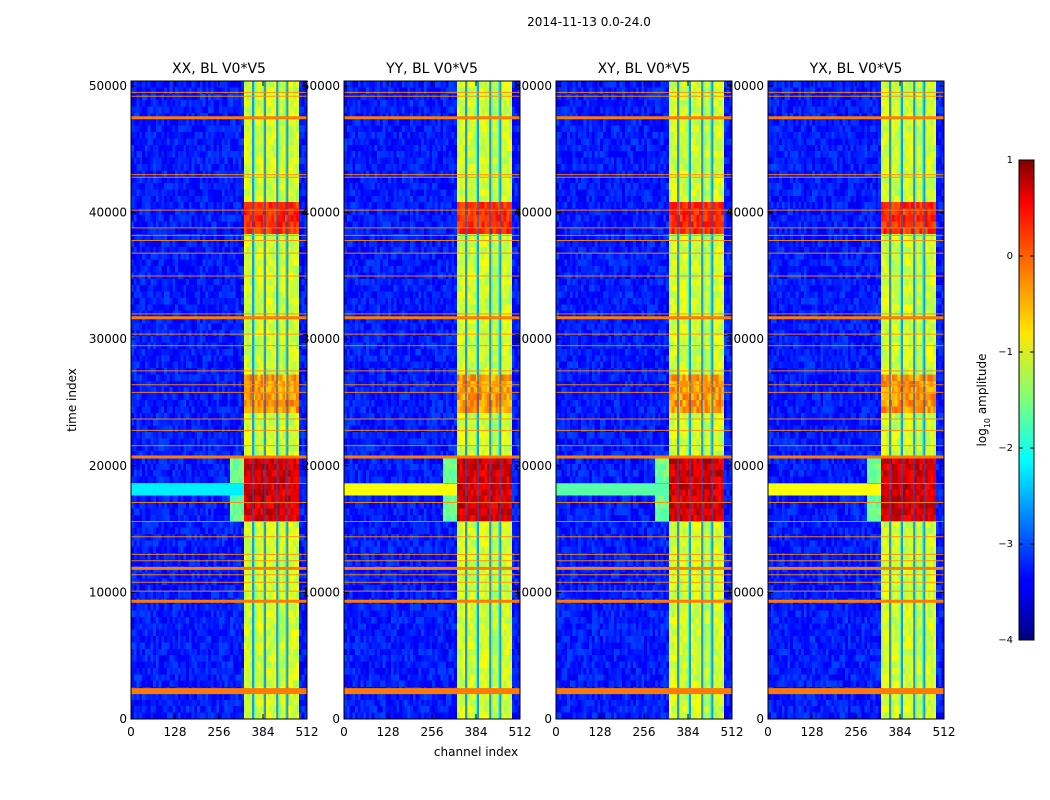 This screenshot has height=800, width=1050. What do you see at coordinates (1010, 256) in the screenshot?
I see `colorbar-tick-label: 0` at bounding box center [1010, 256].